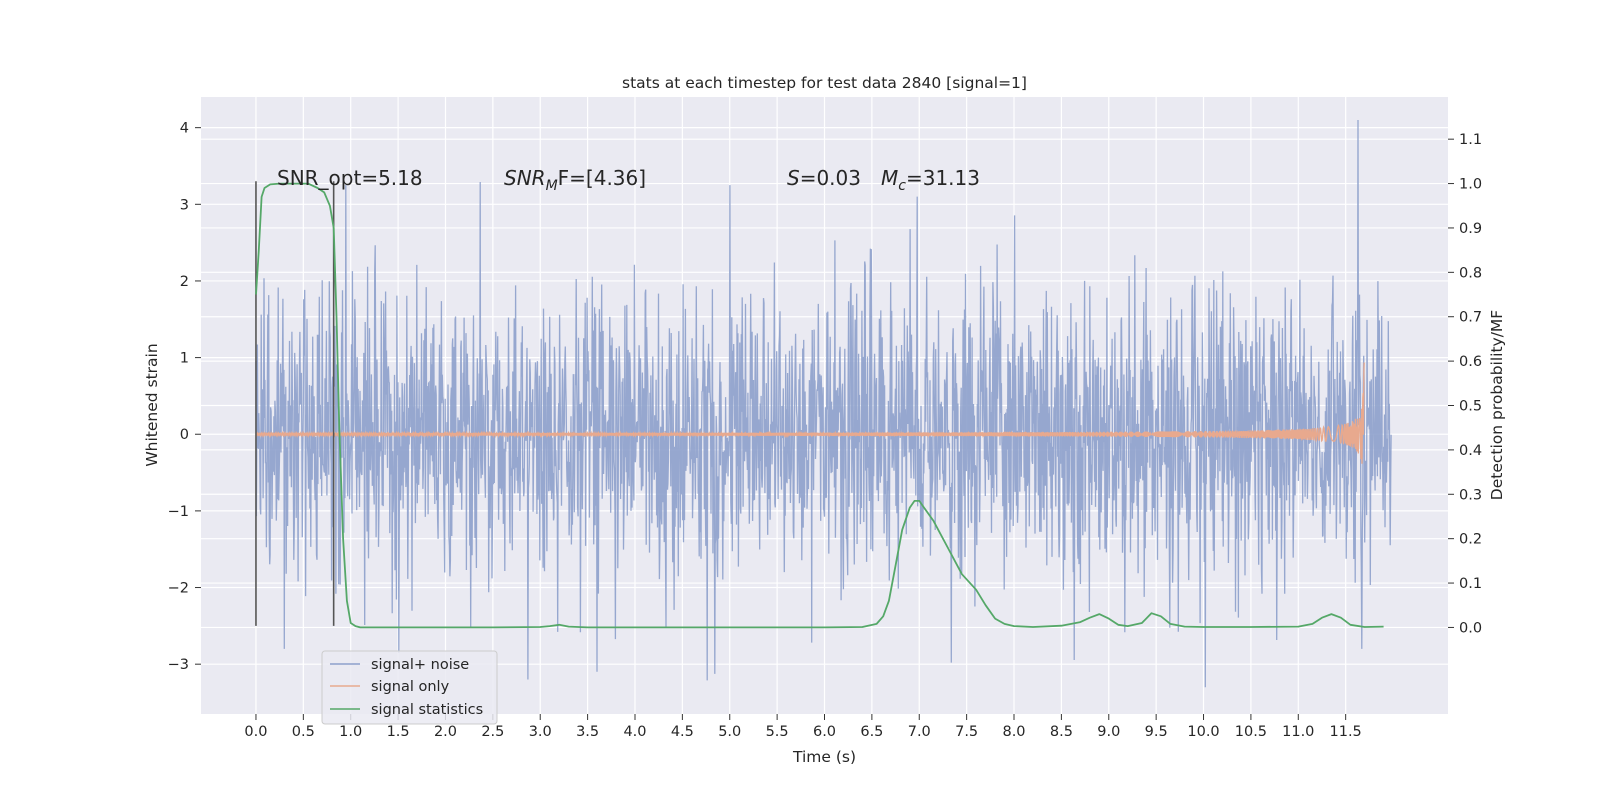  Describe the element at coordinates (1251, 732) in the screenshot. I see `x-tick-label-21: 10.5` at that location.